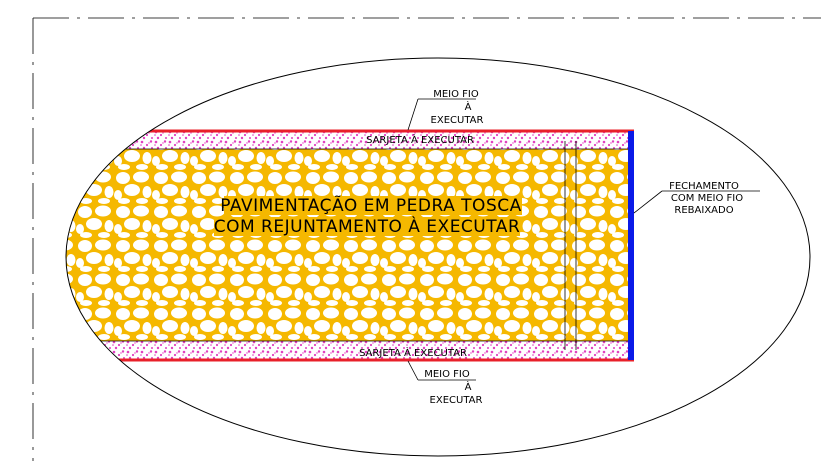  What do you see at coordinates (456, 94) in the screenshot?
I see `meio-fio-top-line-1: MEIO FIO` at bounding box center [456, 94].